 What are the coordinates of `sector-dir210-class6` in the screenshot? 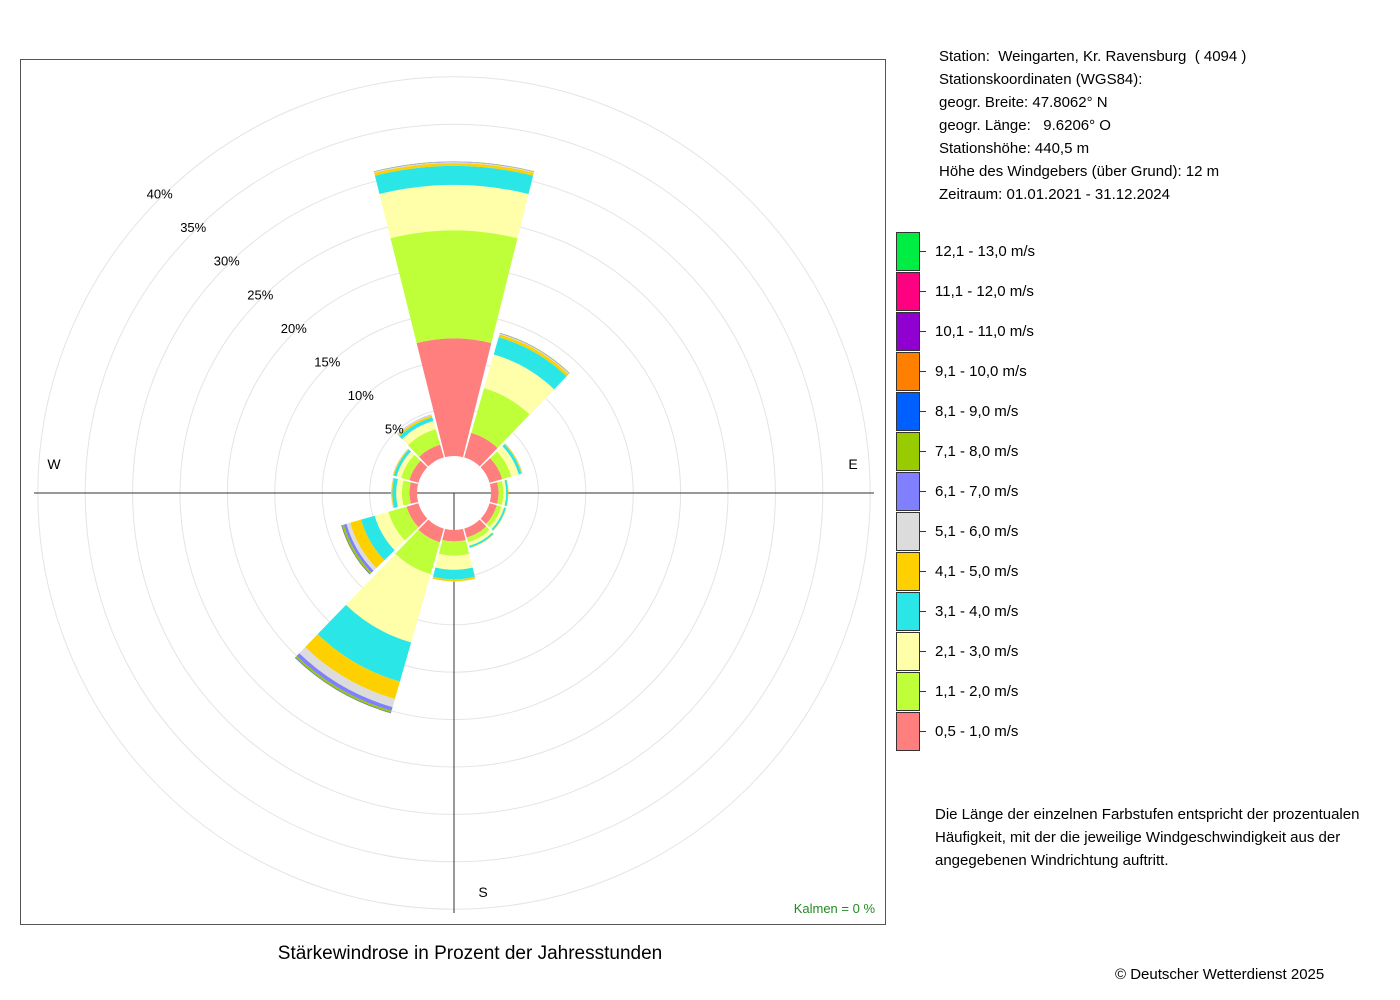 It's located at (347, 677).